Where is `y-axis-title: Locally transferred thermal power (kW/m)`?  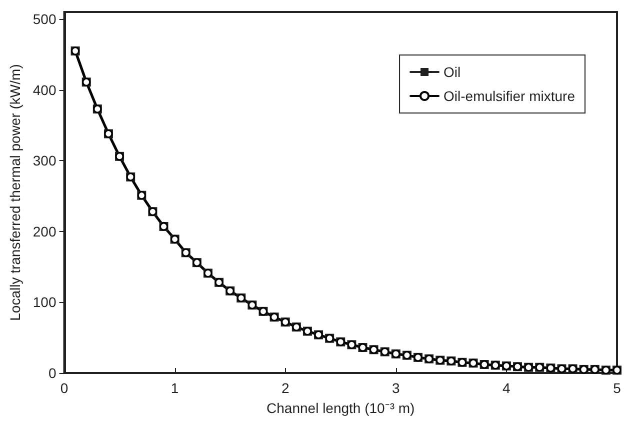
y-axis-title: Locally transferred thermal power (kW/m) is located at coordinates (15, 192).